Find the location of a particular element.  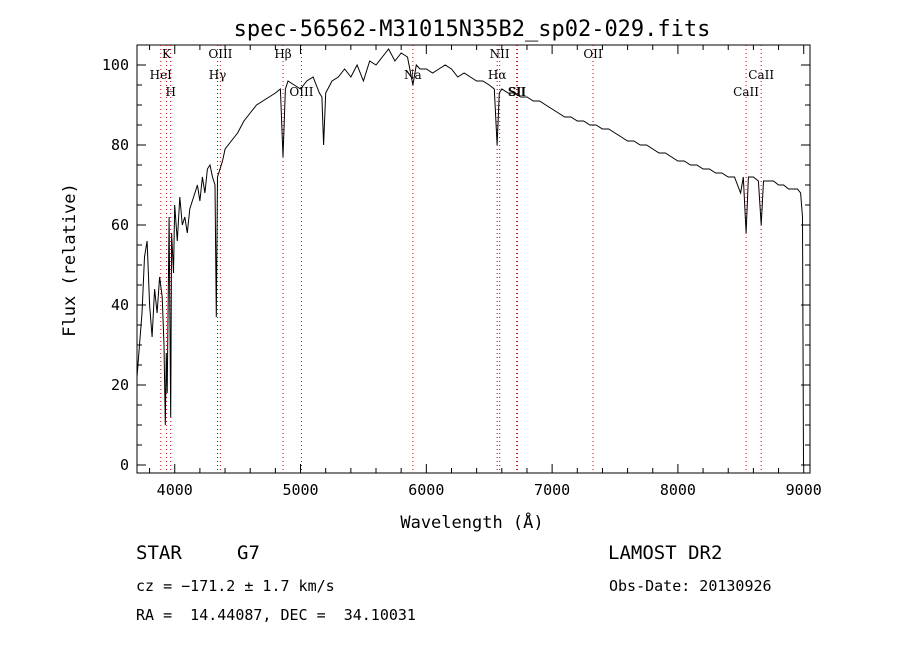

line-marker-label: Hγ is located at coordinates (218, 75).